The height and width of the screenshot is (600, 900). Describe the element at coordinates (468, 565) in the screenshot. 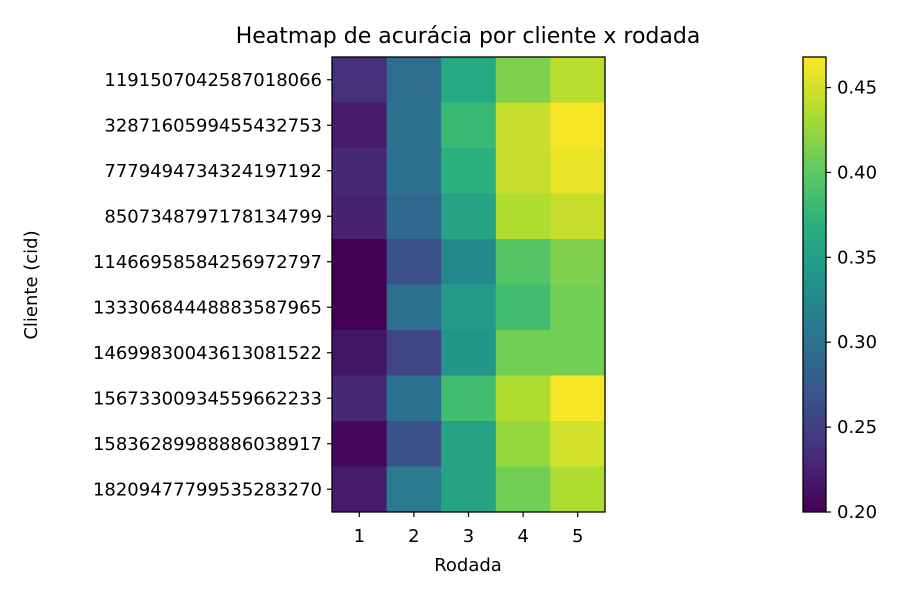

I see `x-axis-label: Rodada` at that location.